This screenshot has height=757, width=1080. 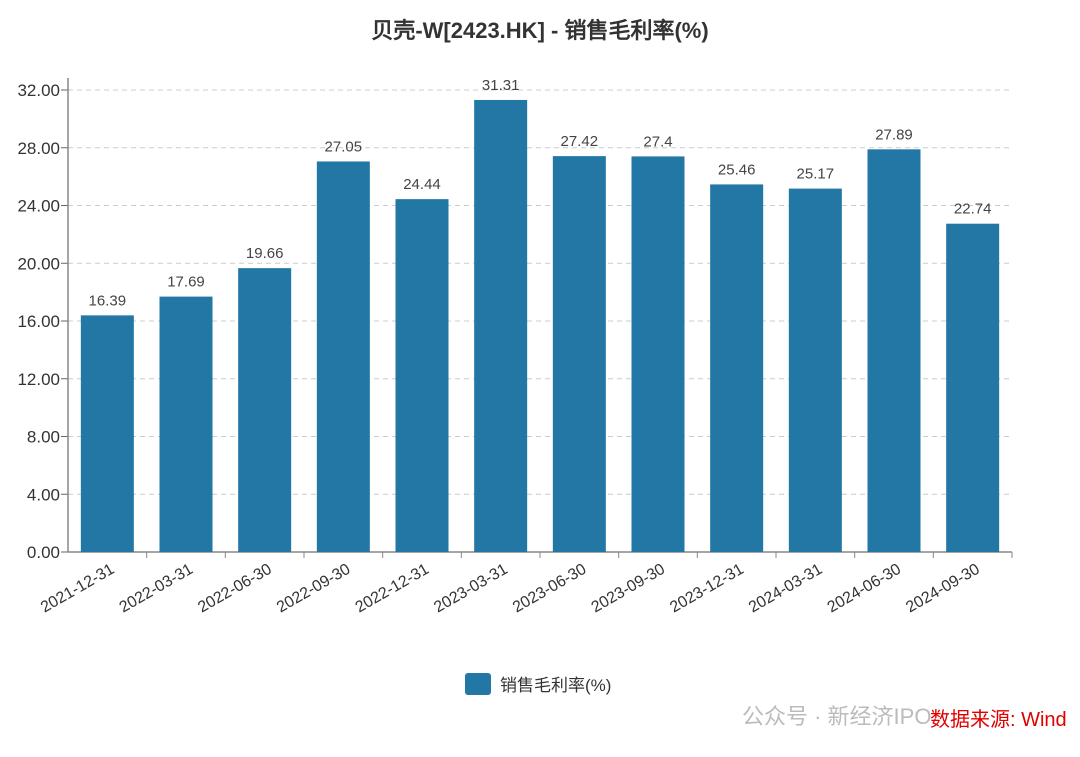 What do you see at coordinates (313, 589) in the screenshot?
I see `x-tick-label: 2022-09-30` at bounding box center [313, 589].